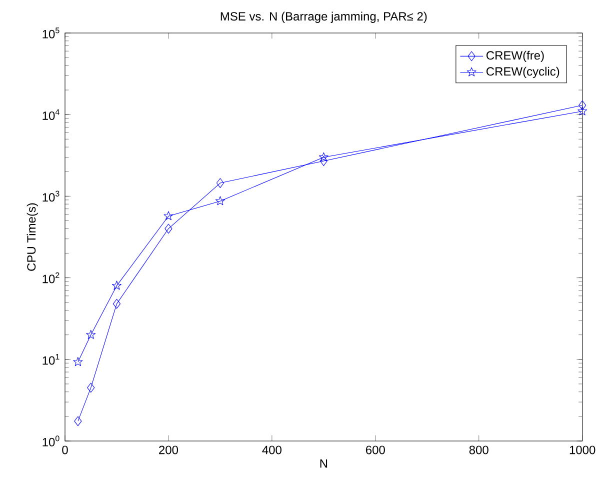  Describe the element at coordinates (583, 450) in the screenshot. I see `x-tick-label: 1000` at that location.